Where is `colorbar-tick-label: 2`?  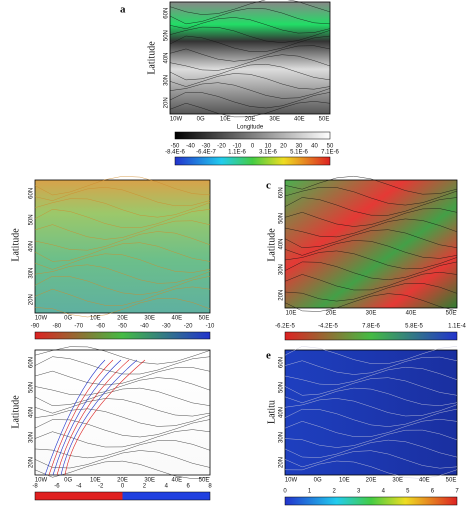 colorbar-tick-label: 2 is located at coordinates (334, 492).